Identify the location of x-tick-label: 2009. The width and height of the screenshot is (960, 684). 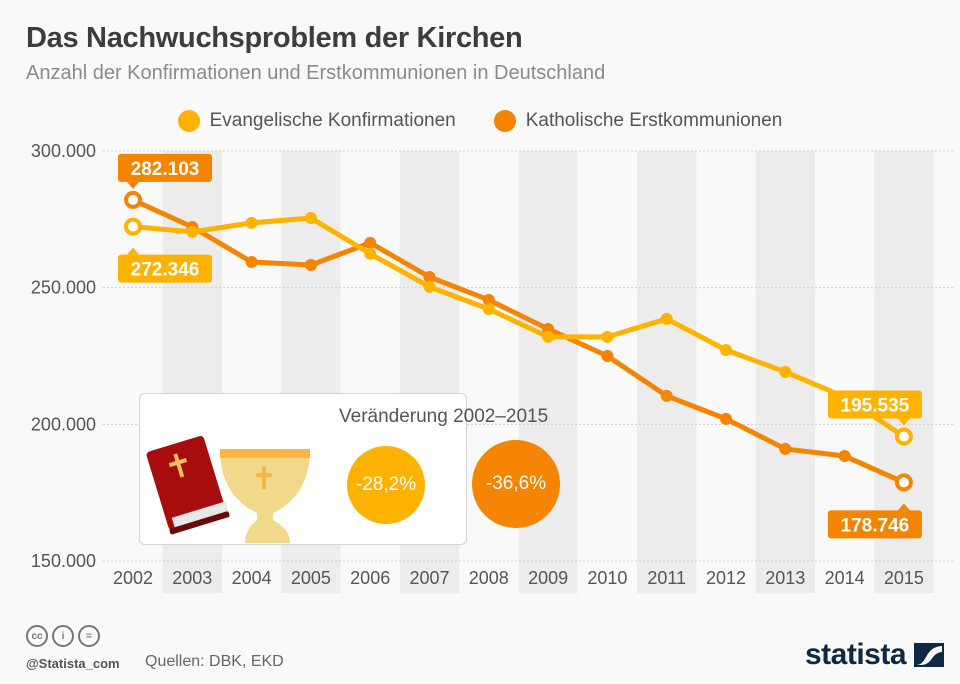
(548, 578).